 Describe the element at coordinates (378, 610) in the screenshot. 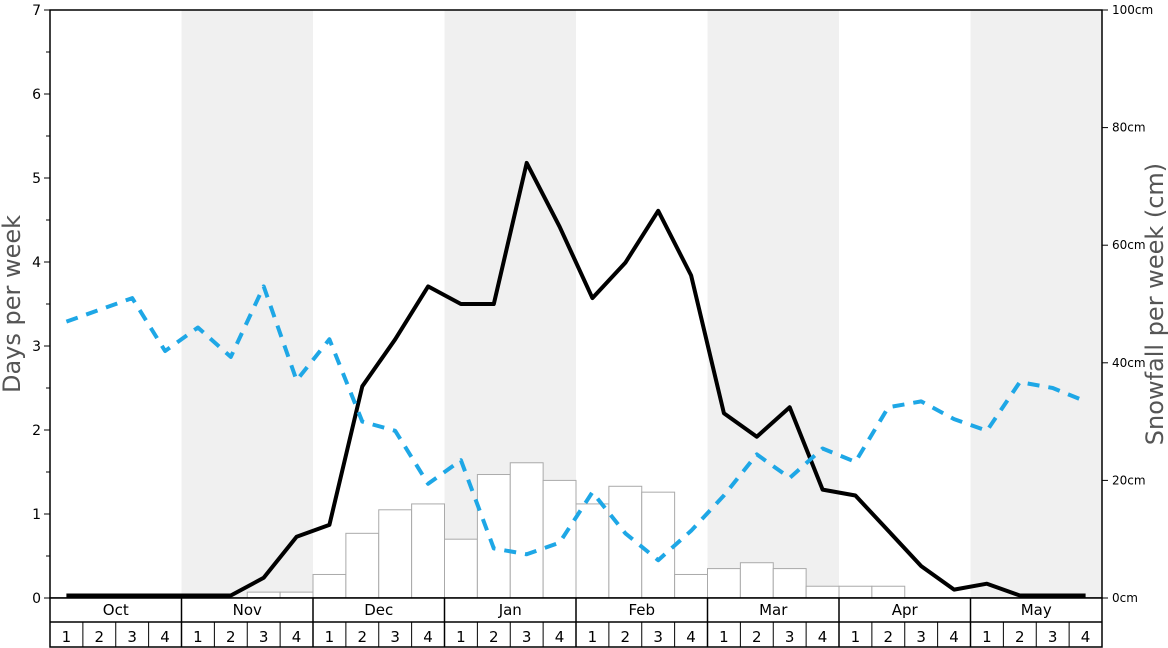

I see `month-label: Dec` at that location.